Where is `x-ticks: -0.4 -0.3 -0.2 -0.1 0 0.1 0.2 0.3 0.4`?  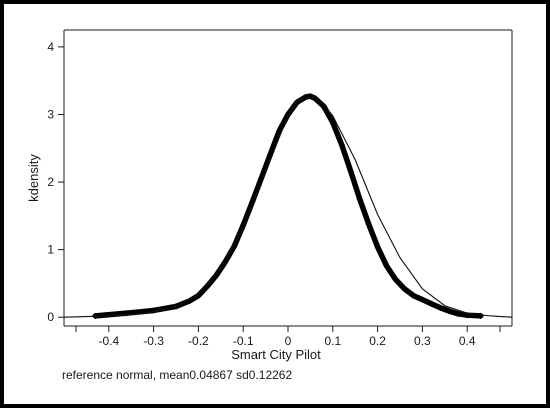 x-ticks: -0.4 -0.3 -0.2 -0.1 0 0.1 0.2 0.3 0.4 is located at coordinates (288, 337).